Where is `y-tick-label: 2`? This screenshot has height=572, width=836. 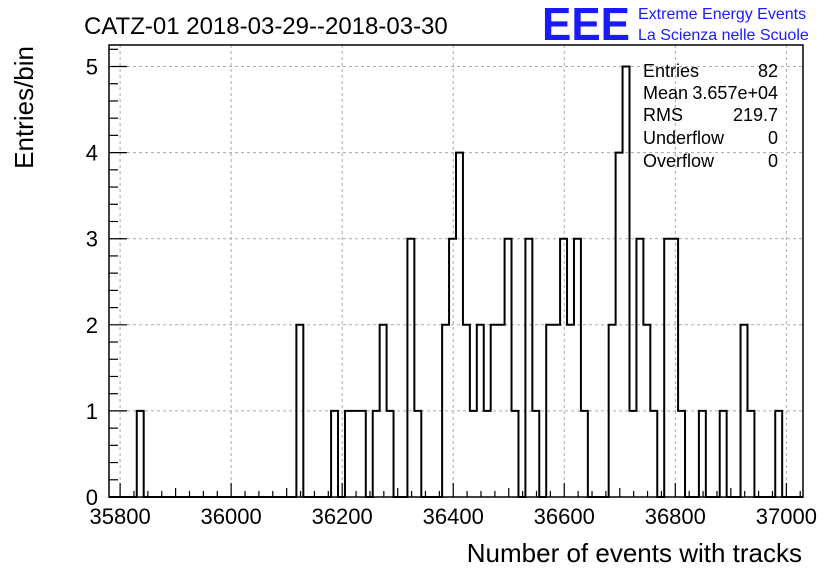
y-tick-label: 2 is located at coordinates (92, 325).